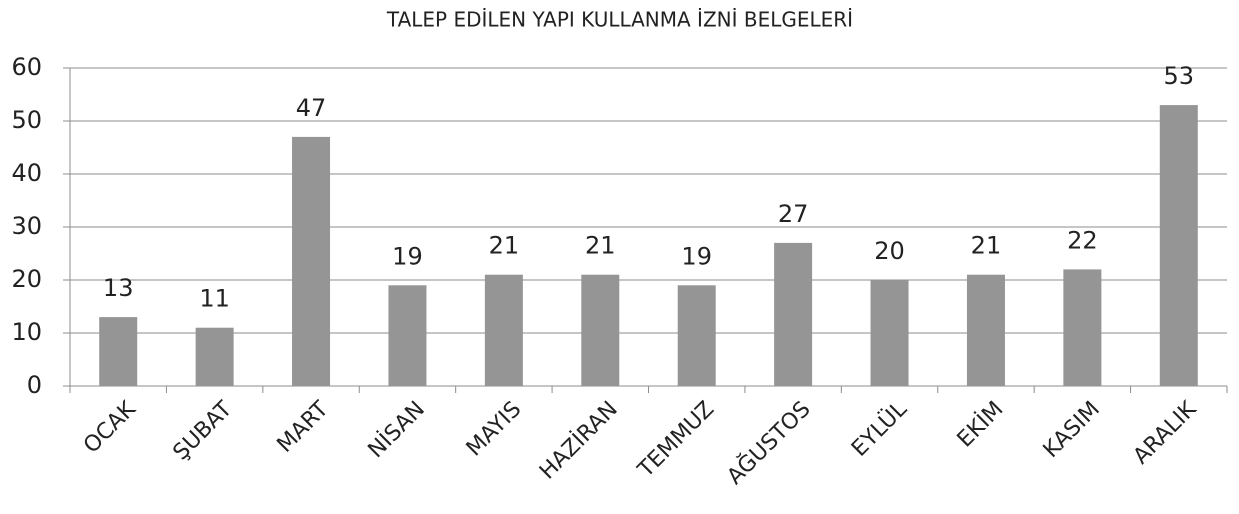 The image size is (1239, 514). I want to click on y-tick-label: 50, so click(26, 120).